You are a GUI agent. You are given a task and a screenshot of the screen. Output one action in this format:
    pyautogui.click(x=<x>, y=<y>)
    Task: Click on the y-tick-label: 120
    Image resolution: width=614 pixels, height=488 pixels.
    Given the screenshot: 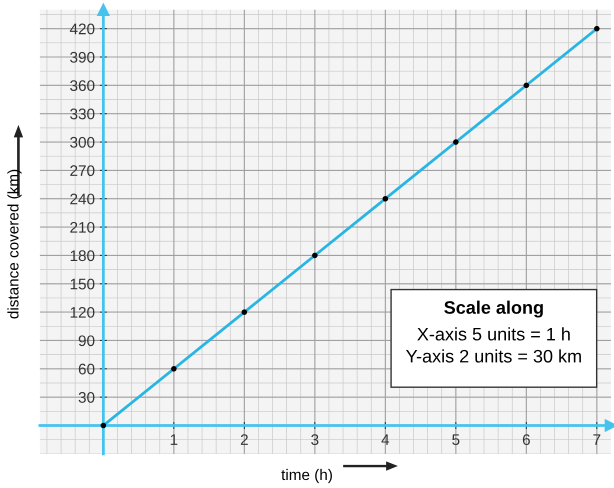 What is the action you would take?
    pyautogui.click(x=82, y=312)
    